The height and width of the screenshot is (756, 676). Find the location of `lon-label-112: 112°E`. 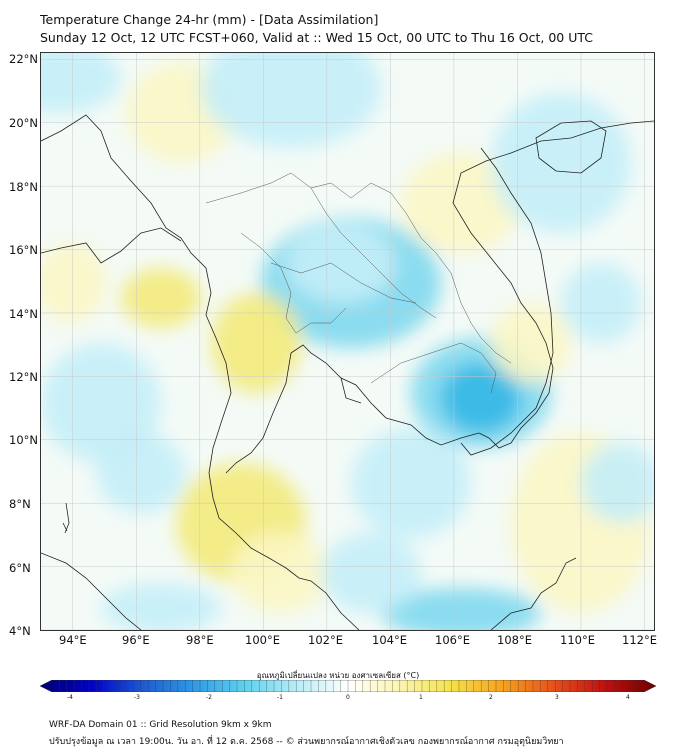

lon-label-112: 112°E is located at coordinates (639, 640).